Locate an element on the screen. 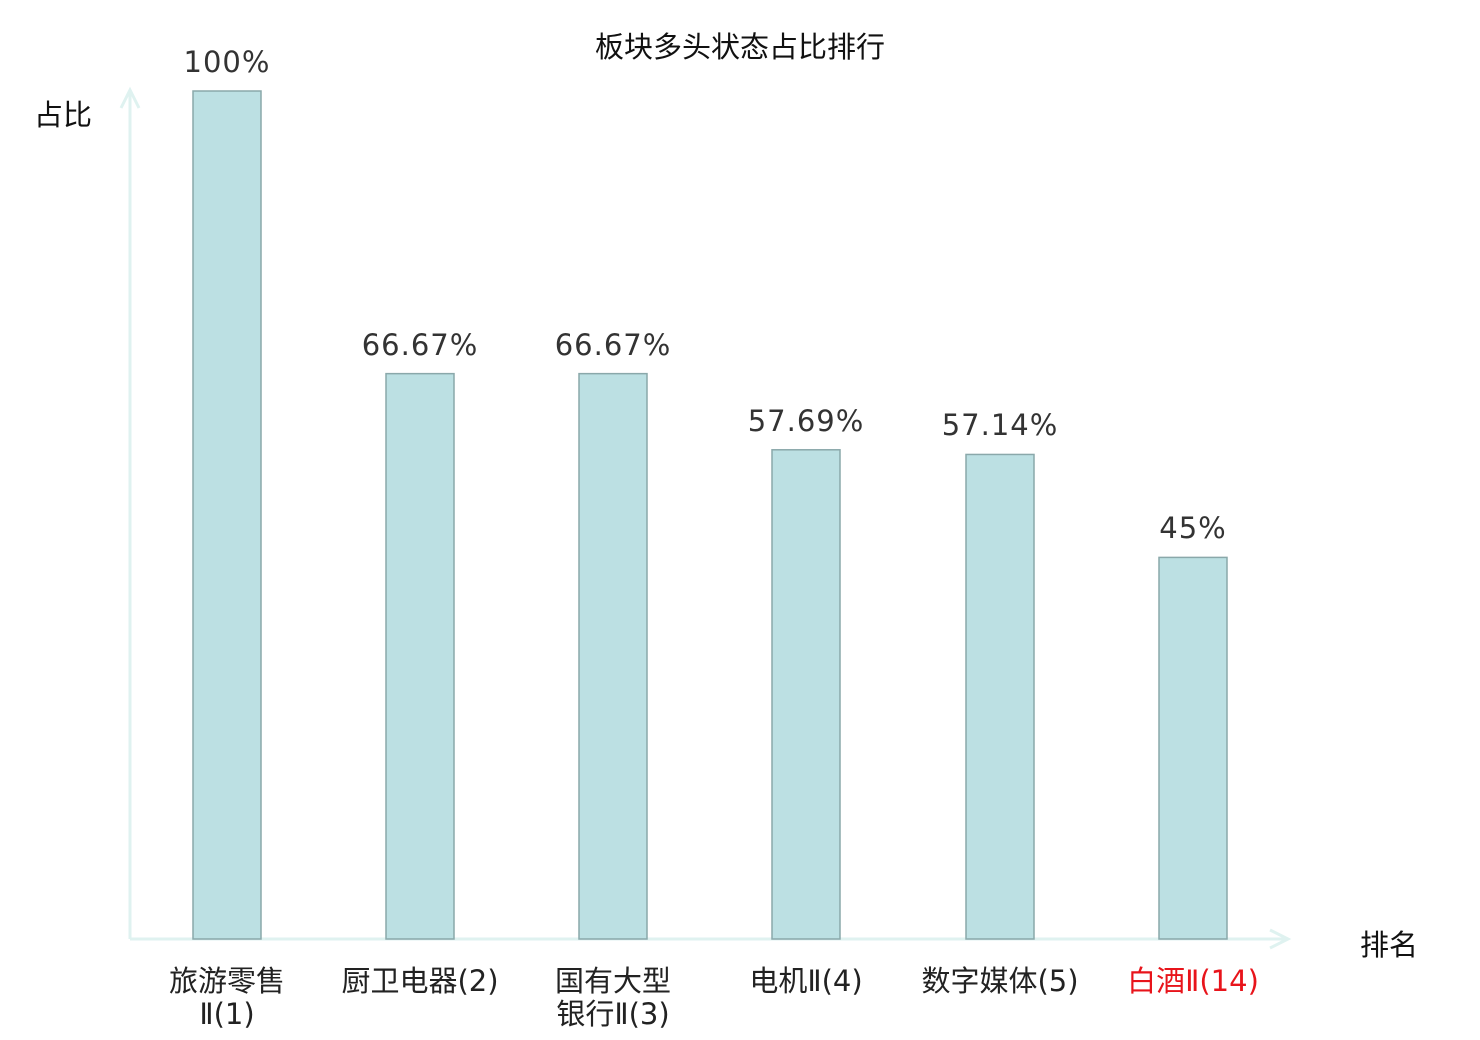  x-tick-label: 数字媒体(5) is located at coordinates (1000, 981).